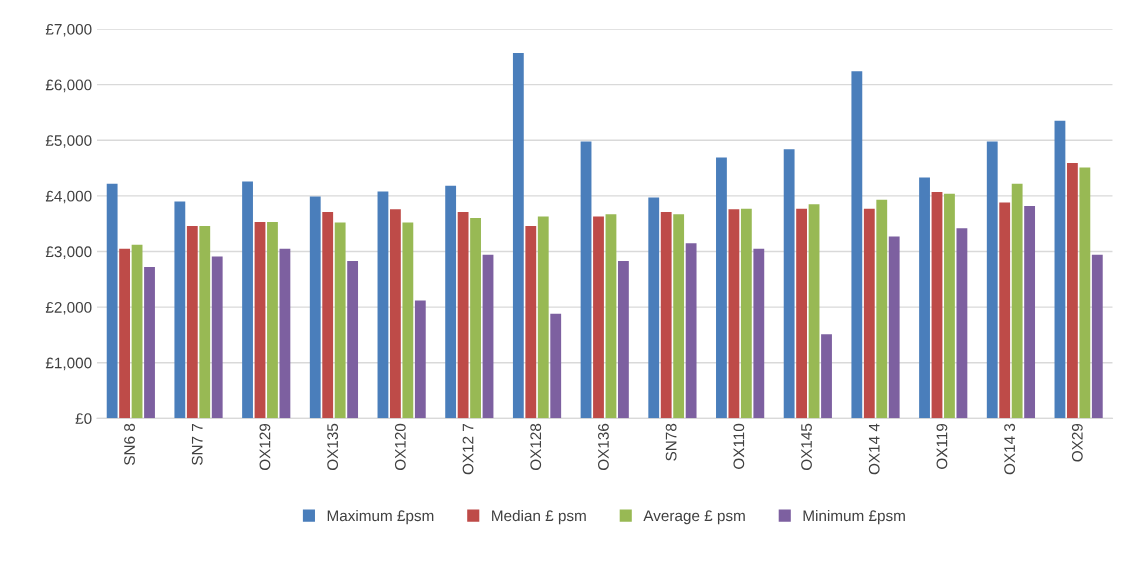 This screenshot has height=581, width=1141. I want to click on y-tick-label: £4,000, so click(68, 197).